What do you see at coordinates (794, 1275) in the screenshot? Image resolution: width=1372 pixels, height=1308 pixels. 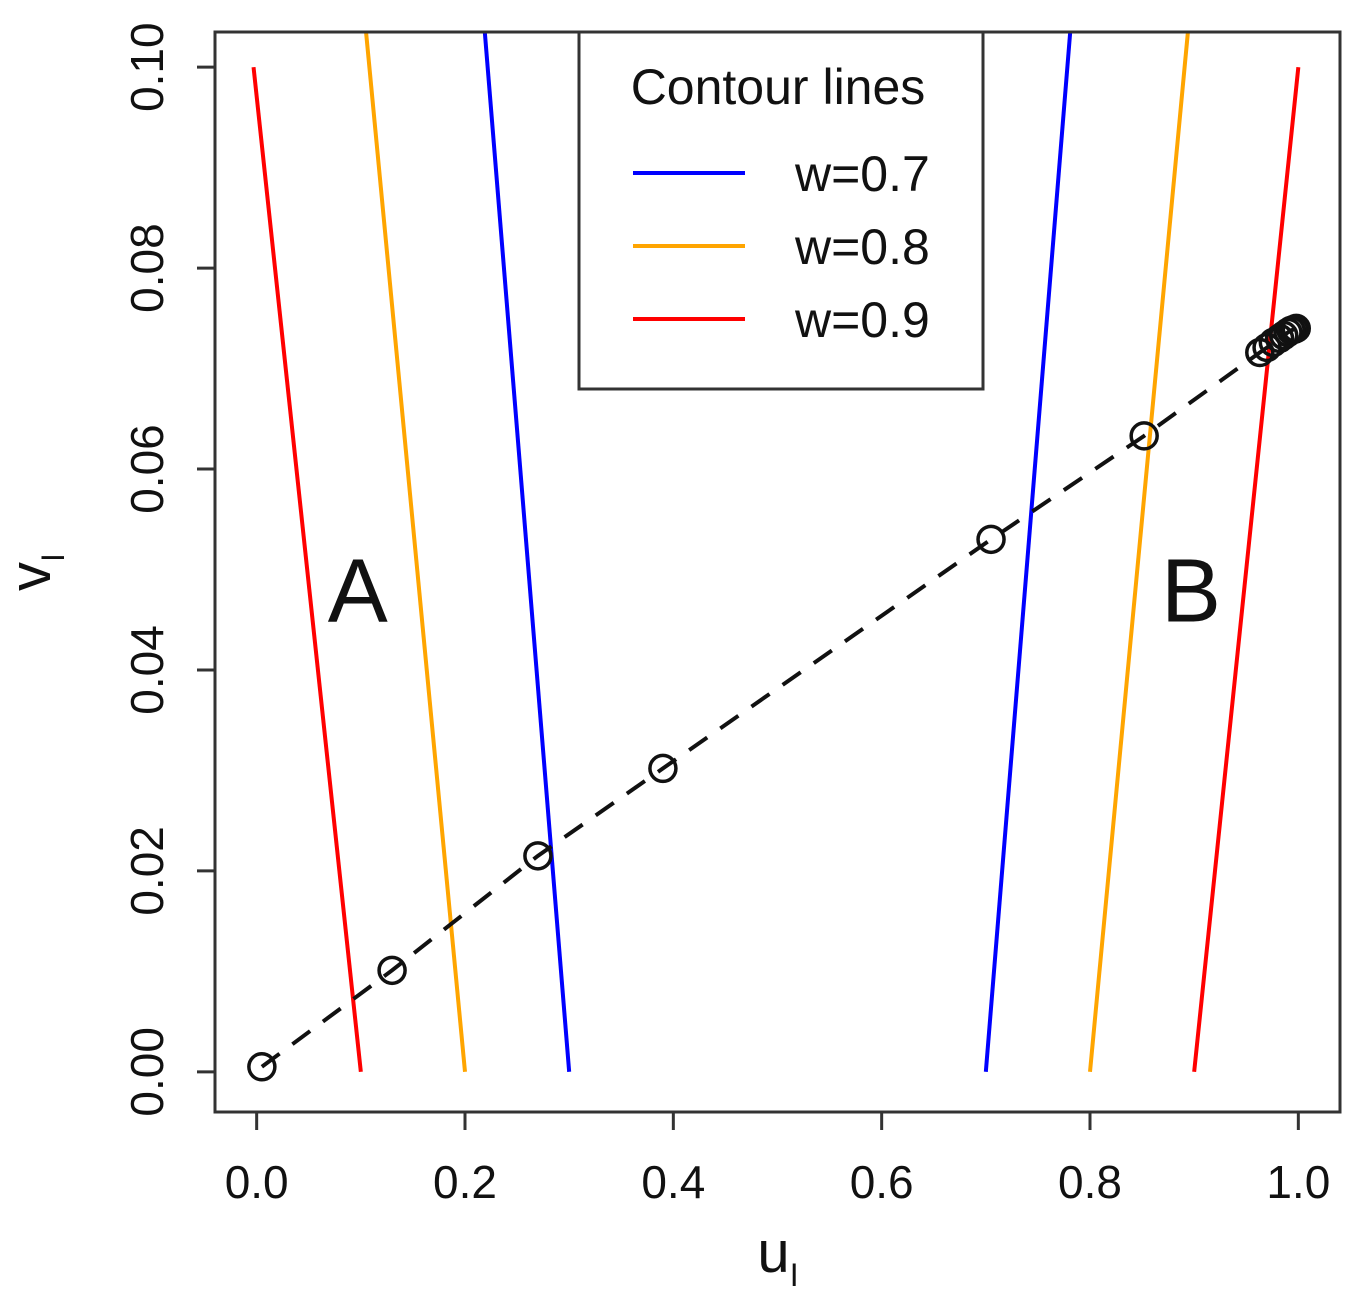 I see `x-axis-title-subscript: I` at bounding box center [794, 1275].